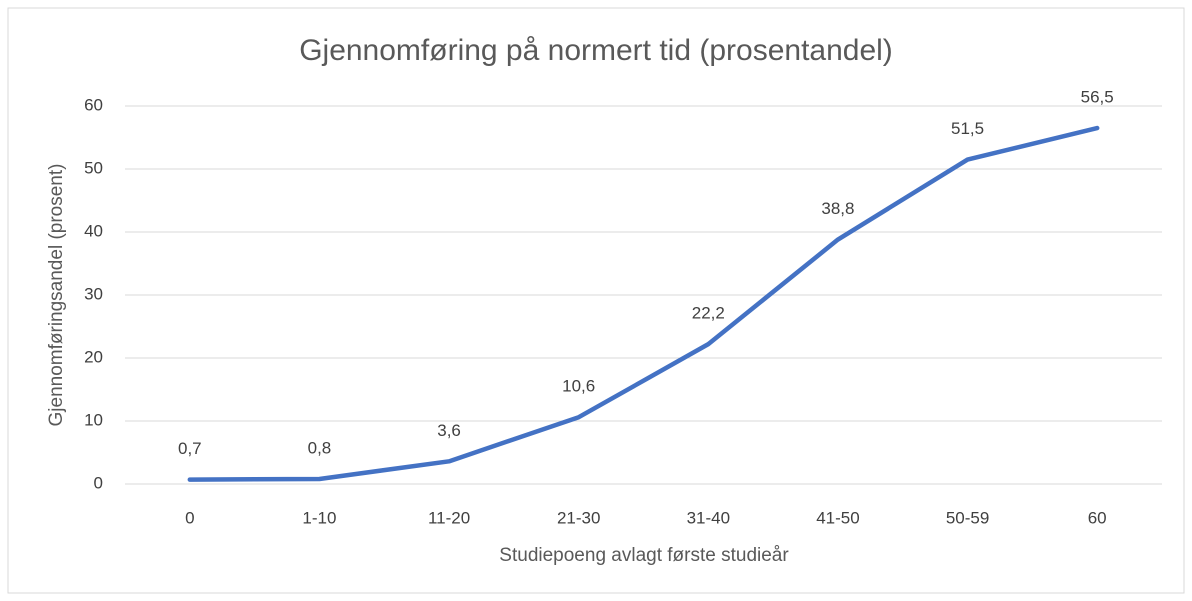 This screenshot has width=1192, height=601. I want to click on y-tick-label: 30, so click(93, 293).